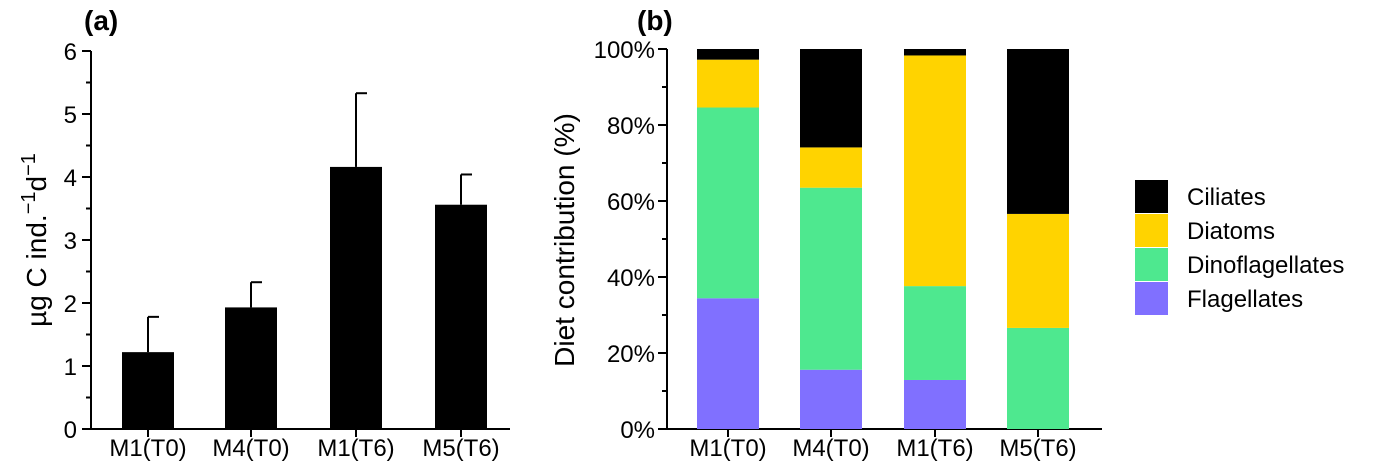 The image size is (1384, 467). What do you see at coordinates (631, 202) in the screenshot?
I see `panel-b-y-tick-label: 60%` at bounding box center [631, 202].